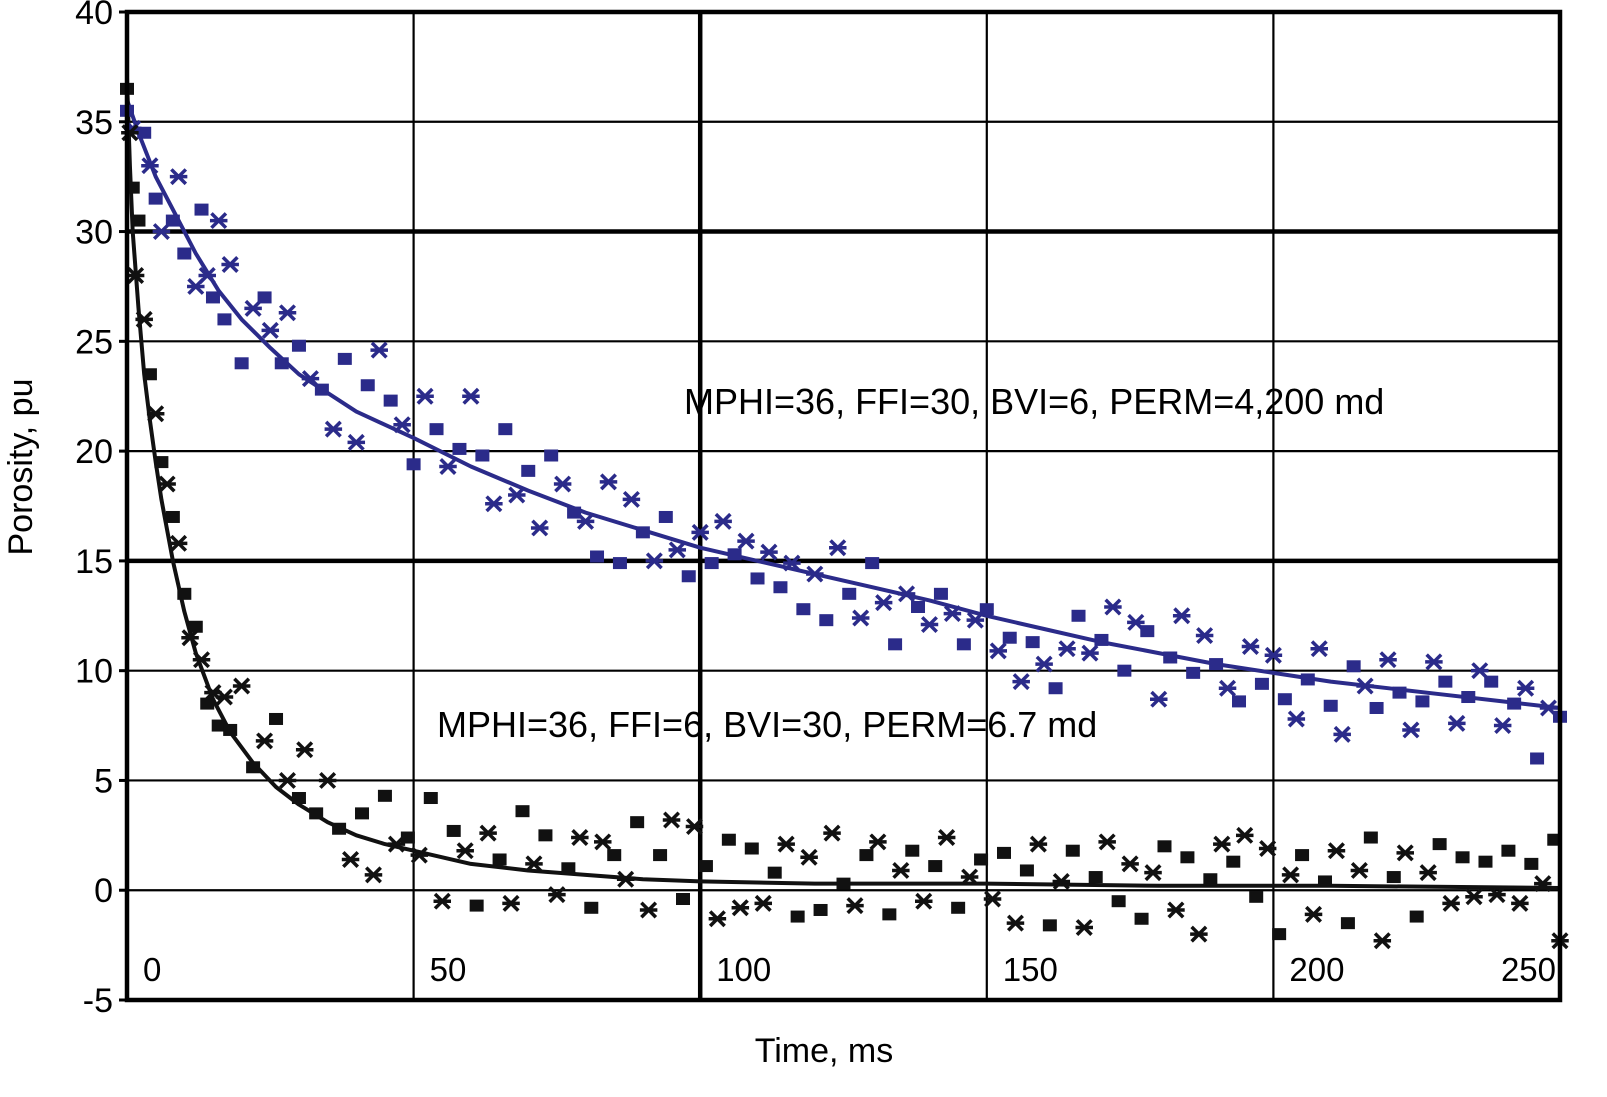 Image resolution: width=1607 pixels, height=1097 pixels. Describe the element at coordinates (98, 1001) in the screenshot. I see `y-tick-label-9: -5` at that location.